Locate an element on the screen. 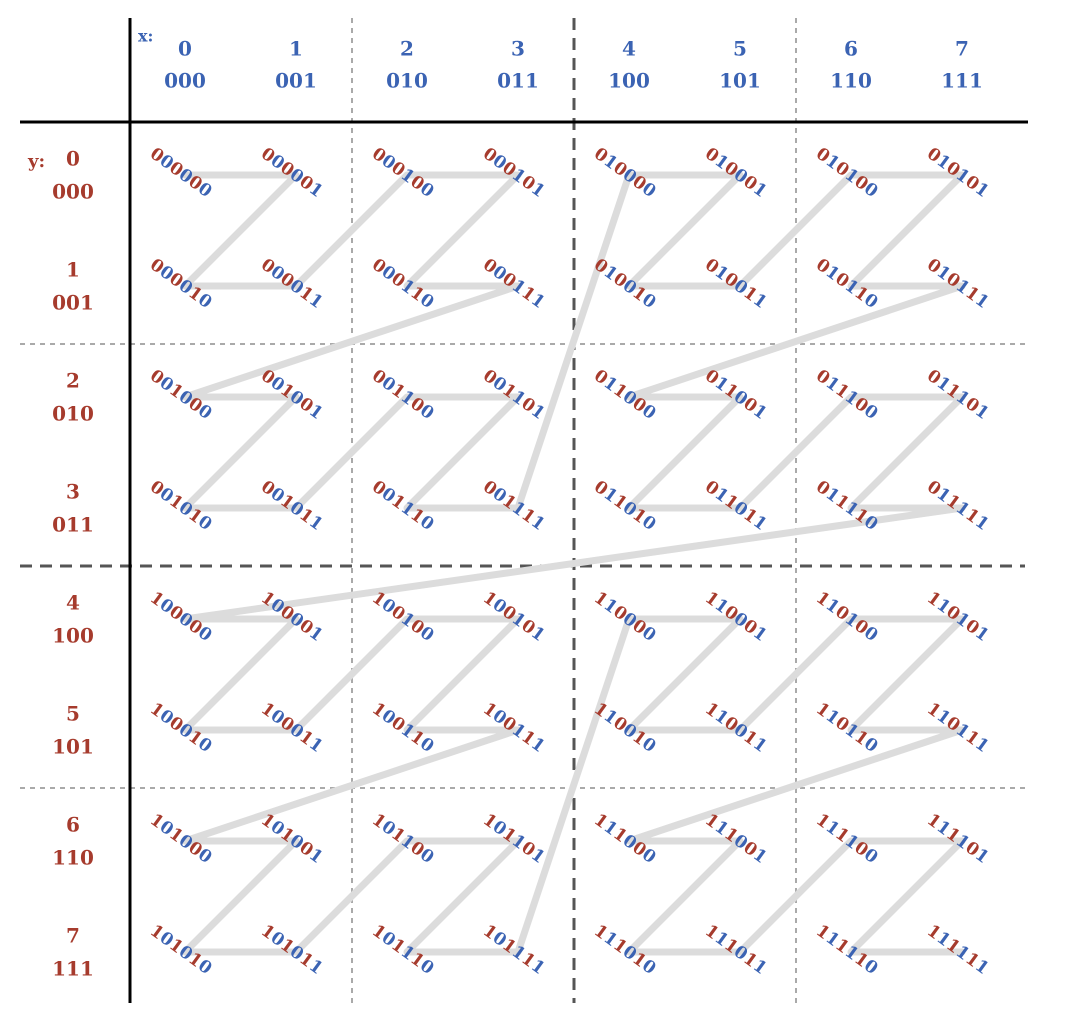  cell-code: 000110 is located at coordinates (402, 284).